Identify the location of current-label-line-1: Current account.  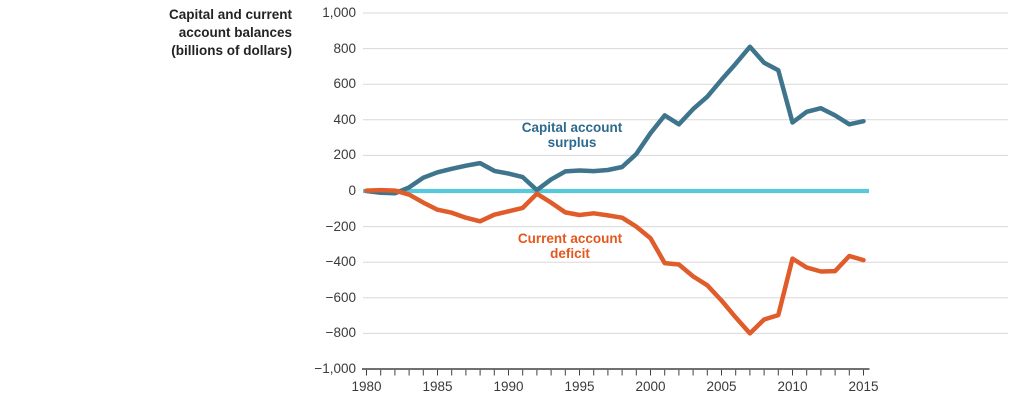
(570, 238).